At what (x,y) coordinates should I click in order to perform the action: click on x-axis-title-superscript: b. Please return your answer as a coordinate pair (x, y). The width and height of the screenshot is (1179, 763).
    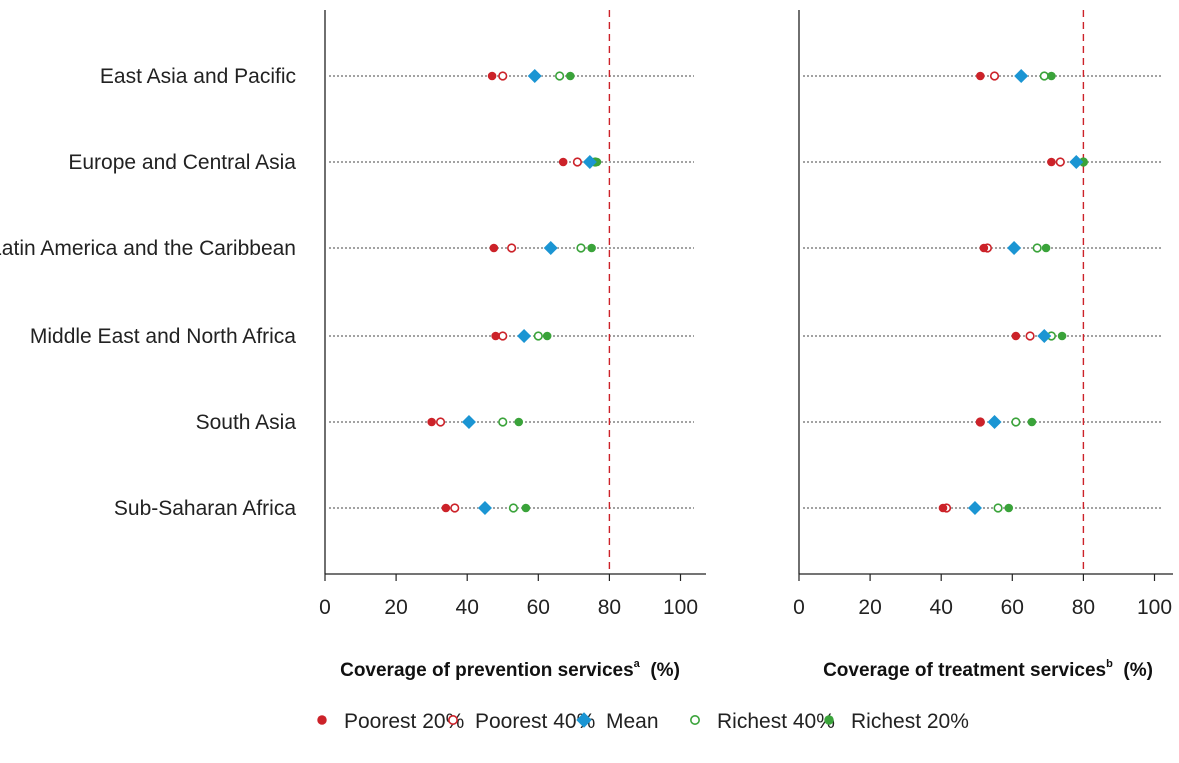
    Looking at the image, I should click on (1109, 664).